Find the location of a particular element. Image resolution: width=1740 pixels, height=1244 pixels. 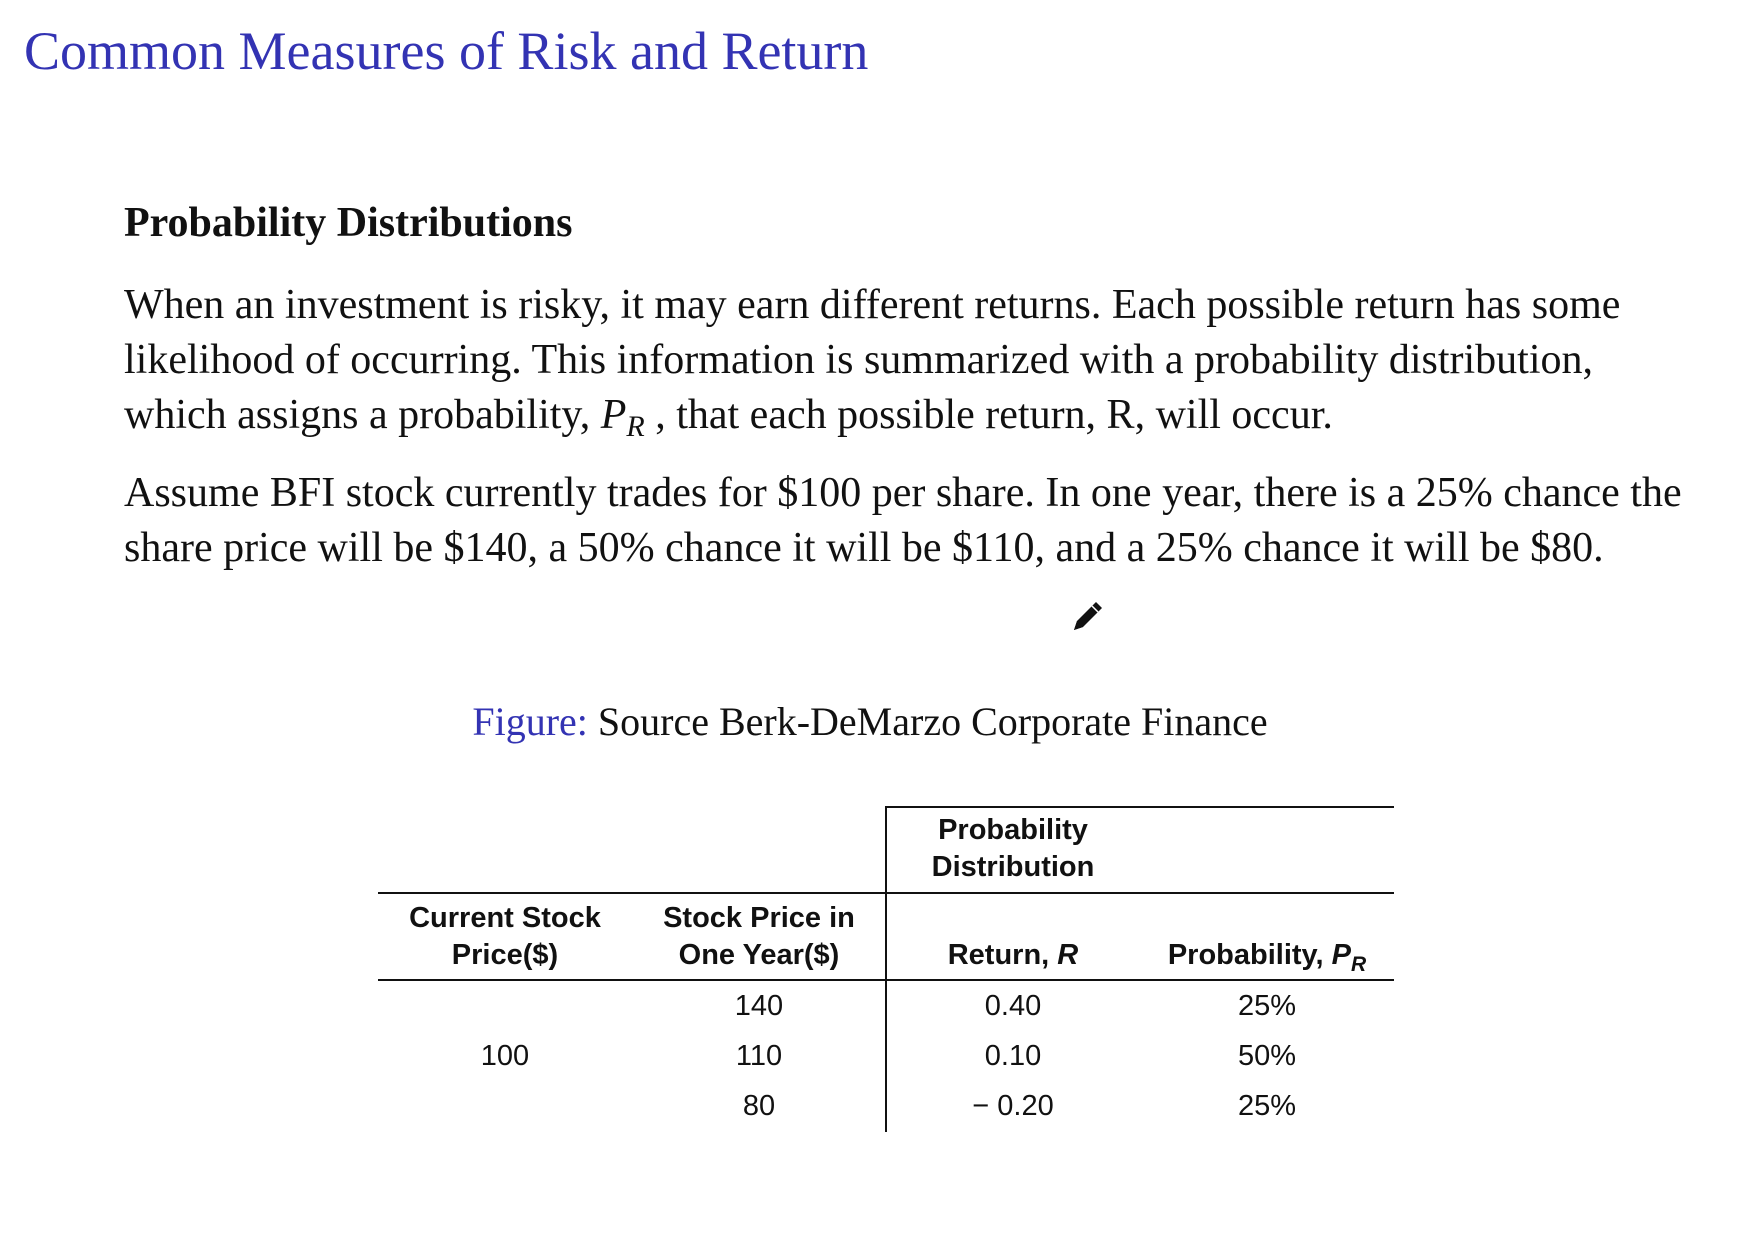

cell-future-price-row3: 80 is located at coordinates (759, 1106).